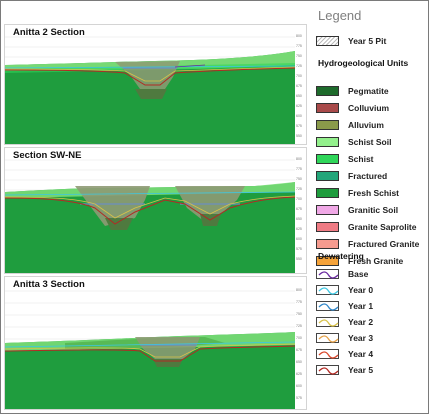 This screenshot has width=429, height=414. What do you see at coordinates (376, 261) in the screenshot?
I see `unit-label: Fresh Granite` at bounding box center [376, 261].